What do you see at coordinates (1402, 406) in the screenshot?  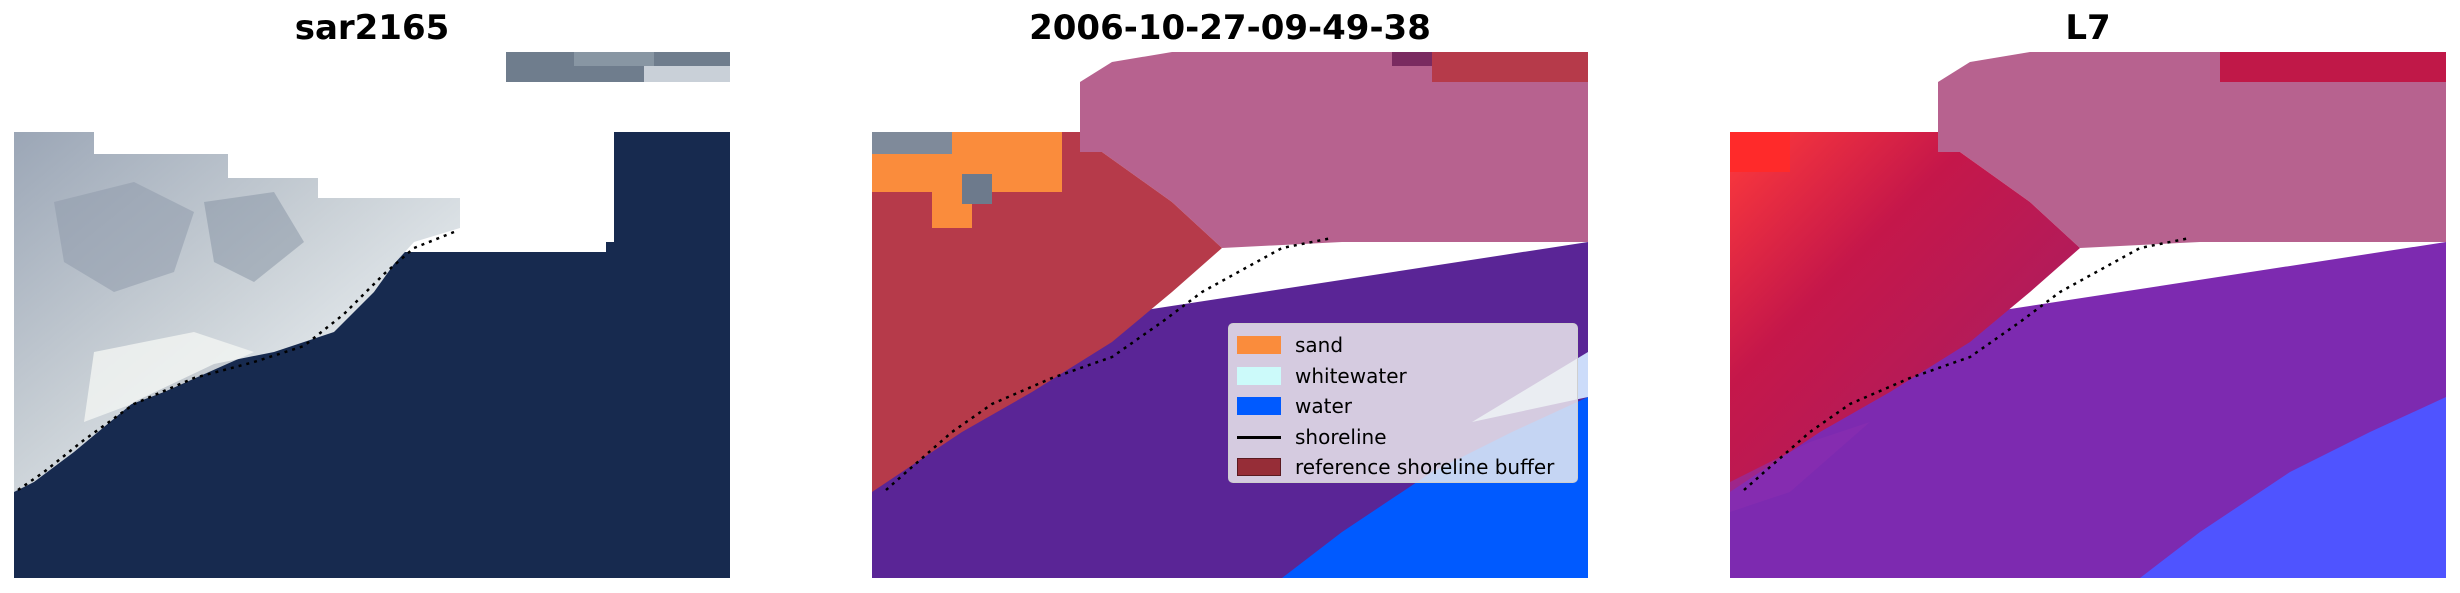 I see `legend-item-water: water` at bounding box center [1402, 406].